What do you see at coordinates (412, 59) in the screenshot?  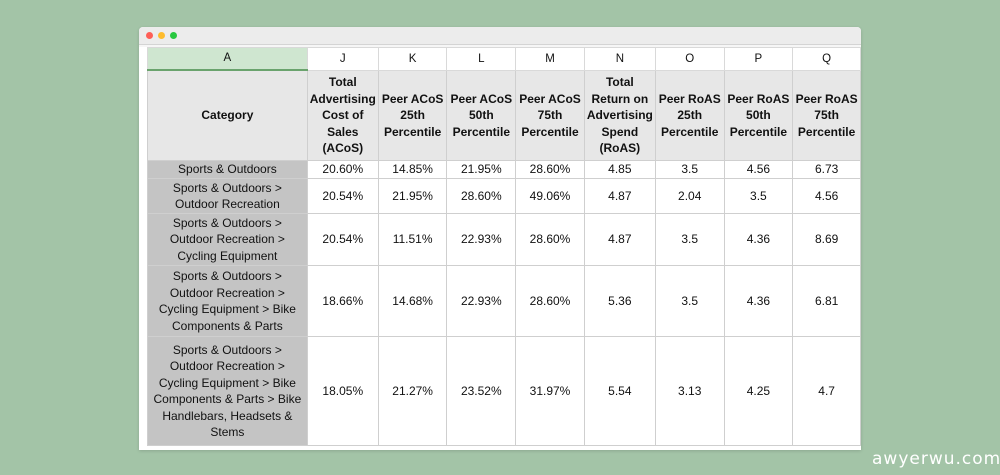 I see `column-header-k: K` at bounding box center [412, 59].